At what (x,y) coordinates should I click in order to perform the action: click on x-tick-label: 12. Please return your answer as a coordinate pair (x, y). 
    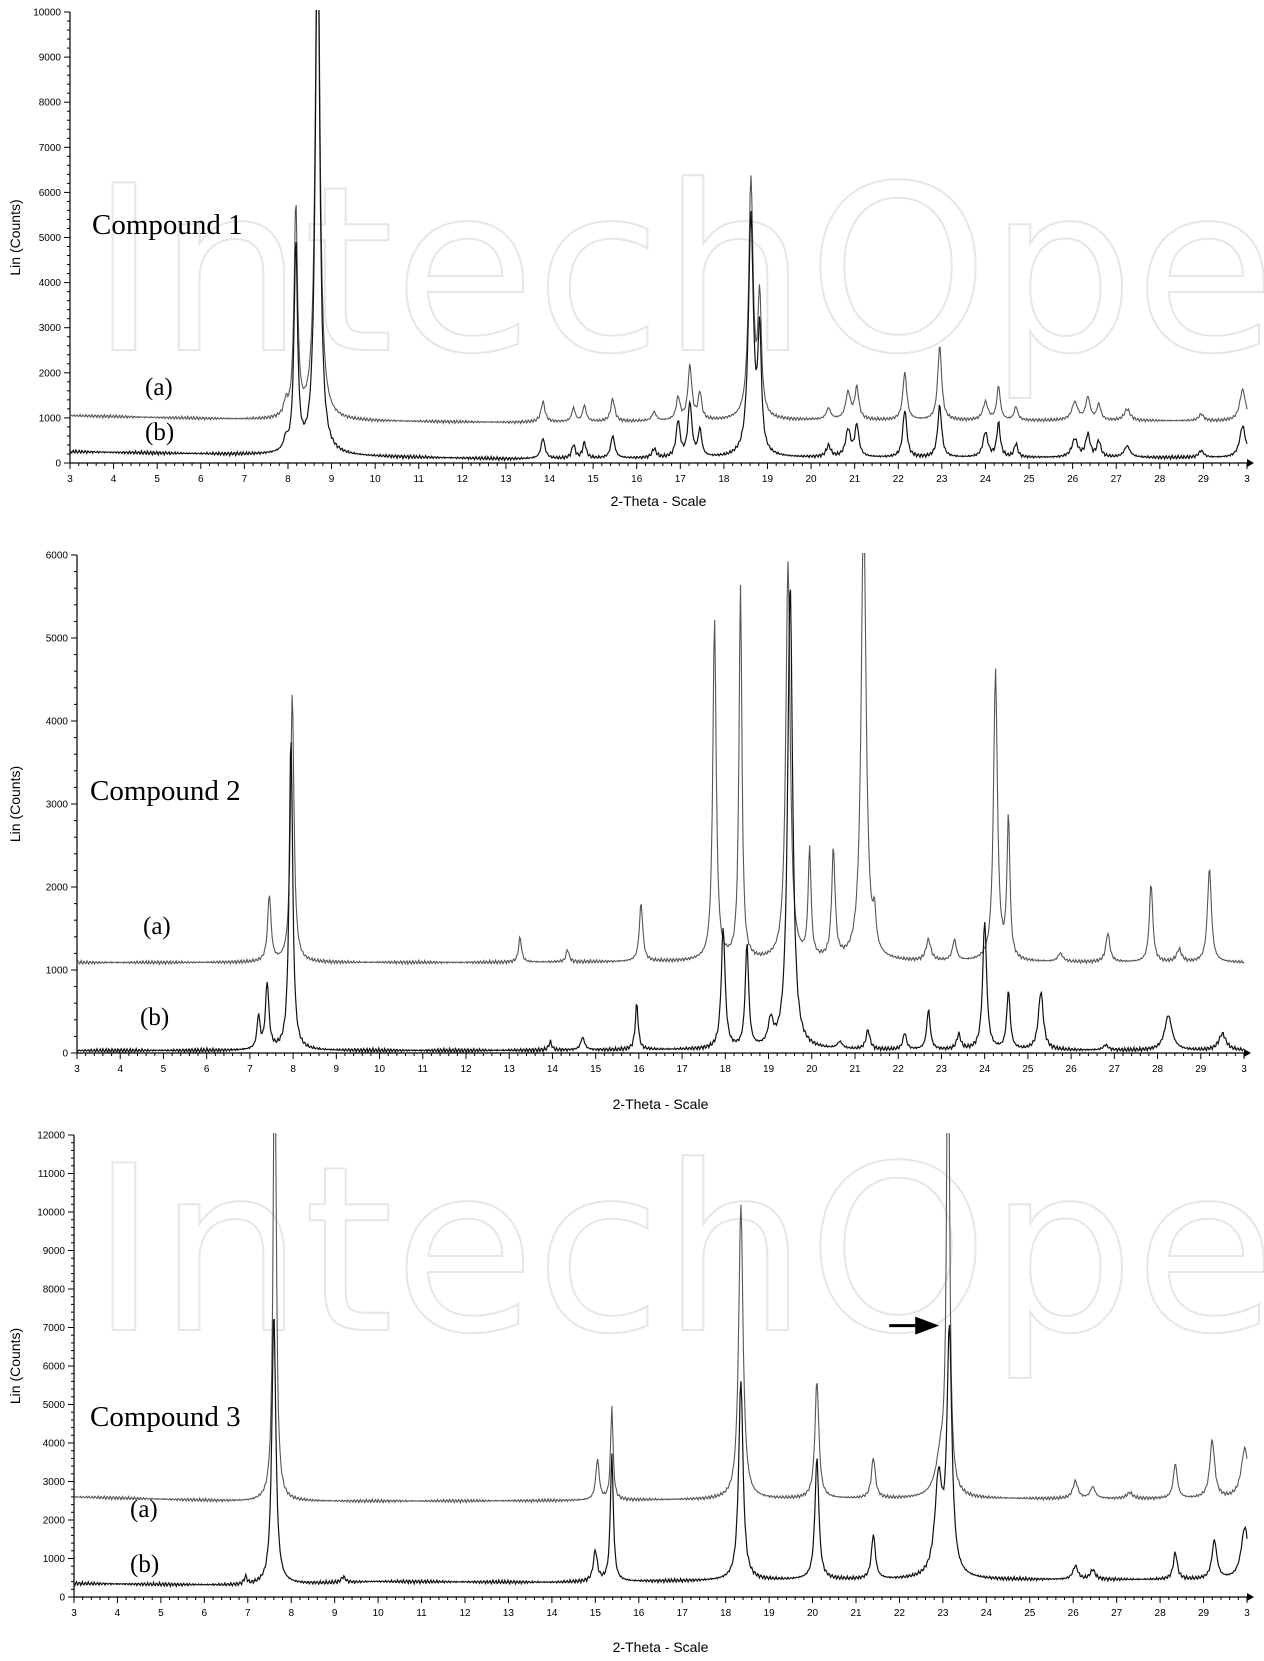
    Looking at the image, I should click on (466, 1069).